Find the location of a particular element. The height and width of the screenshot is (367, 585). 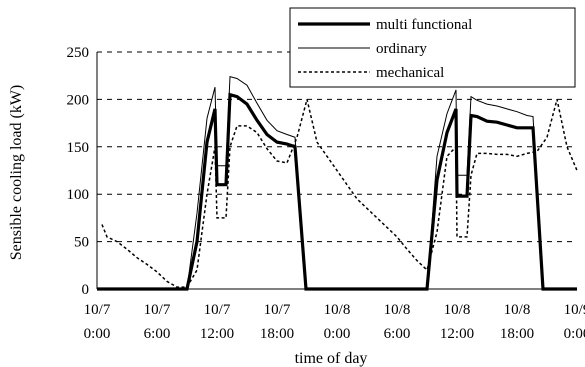

x-axis-label: time of day is located at coordinates (331, 358).